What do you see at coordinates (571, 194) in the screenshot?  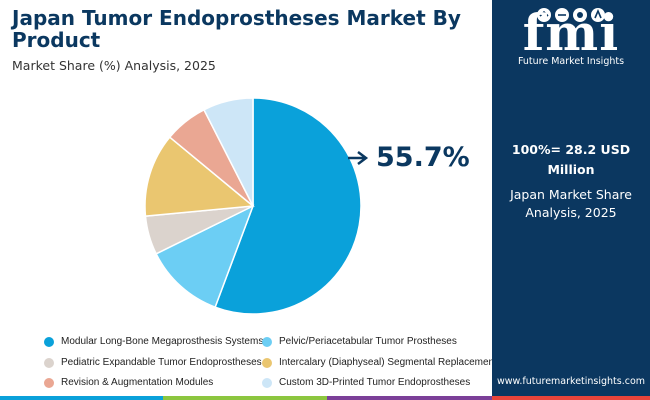 I see `market-share-line: Japan Market Share` at bounding box center [571, 194].